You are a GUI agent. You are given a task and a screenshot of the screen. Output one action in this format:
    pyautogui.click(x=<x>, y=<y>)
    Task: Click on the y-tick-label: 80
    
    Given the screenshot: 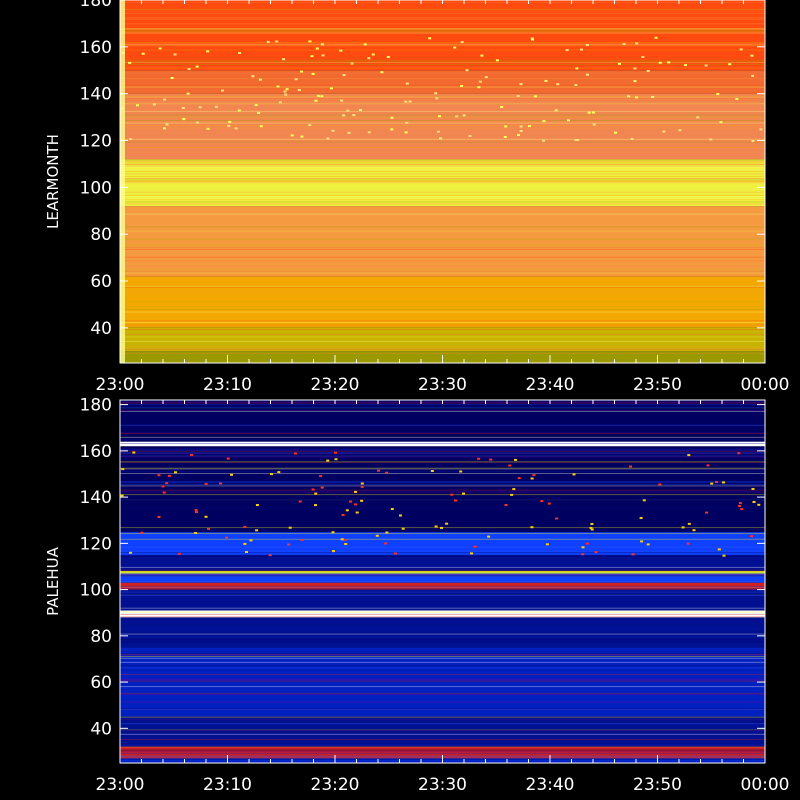 What is the action you would take?
    pyautogui.click(x=101, y=235)
    